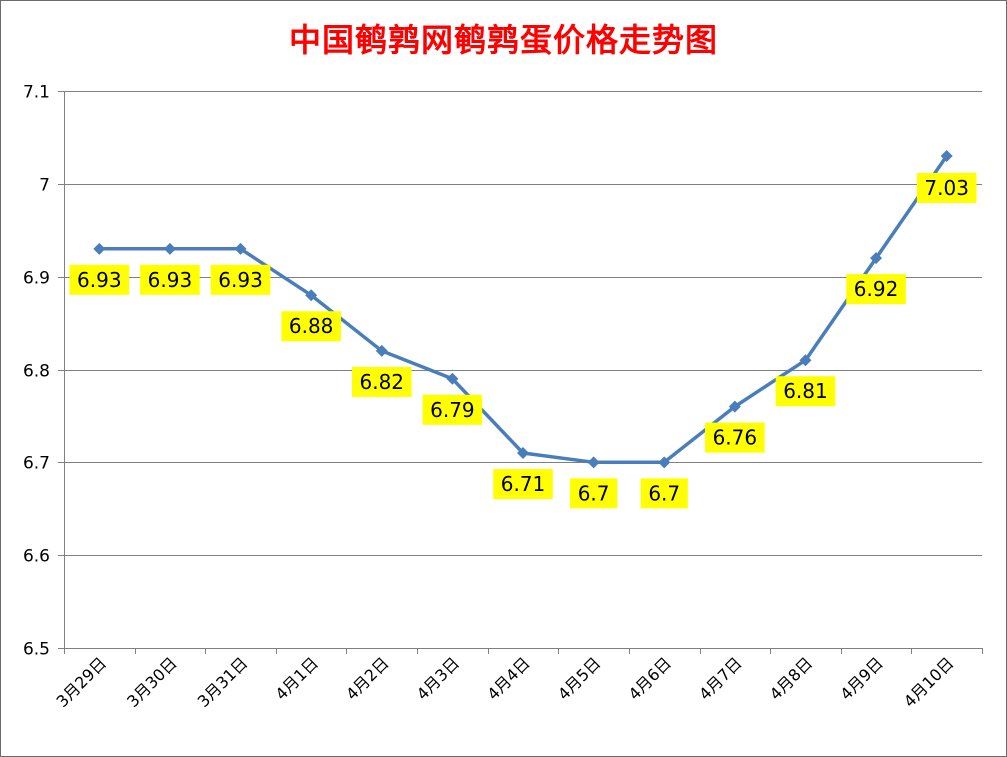 The height and width of the screenshot is (757, 1007). What do you see at coordinates (438, 678) in the screenshot?
I see `x-tick-label: 4月3日` at bounding box center [438, 678].